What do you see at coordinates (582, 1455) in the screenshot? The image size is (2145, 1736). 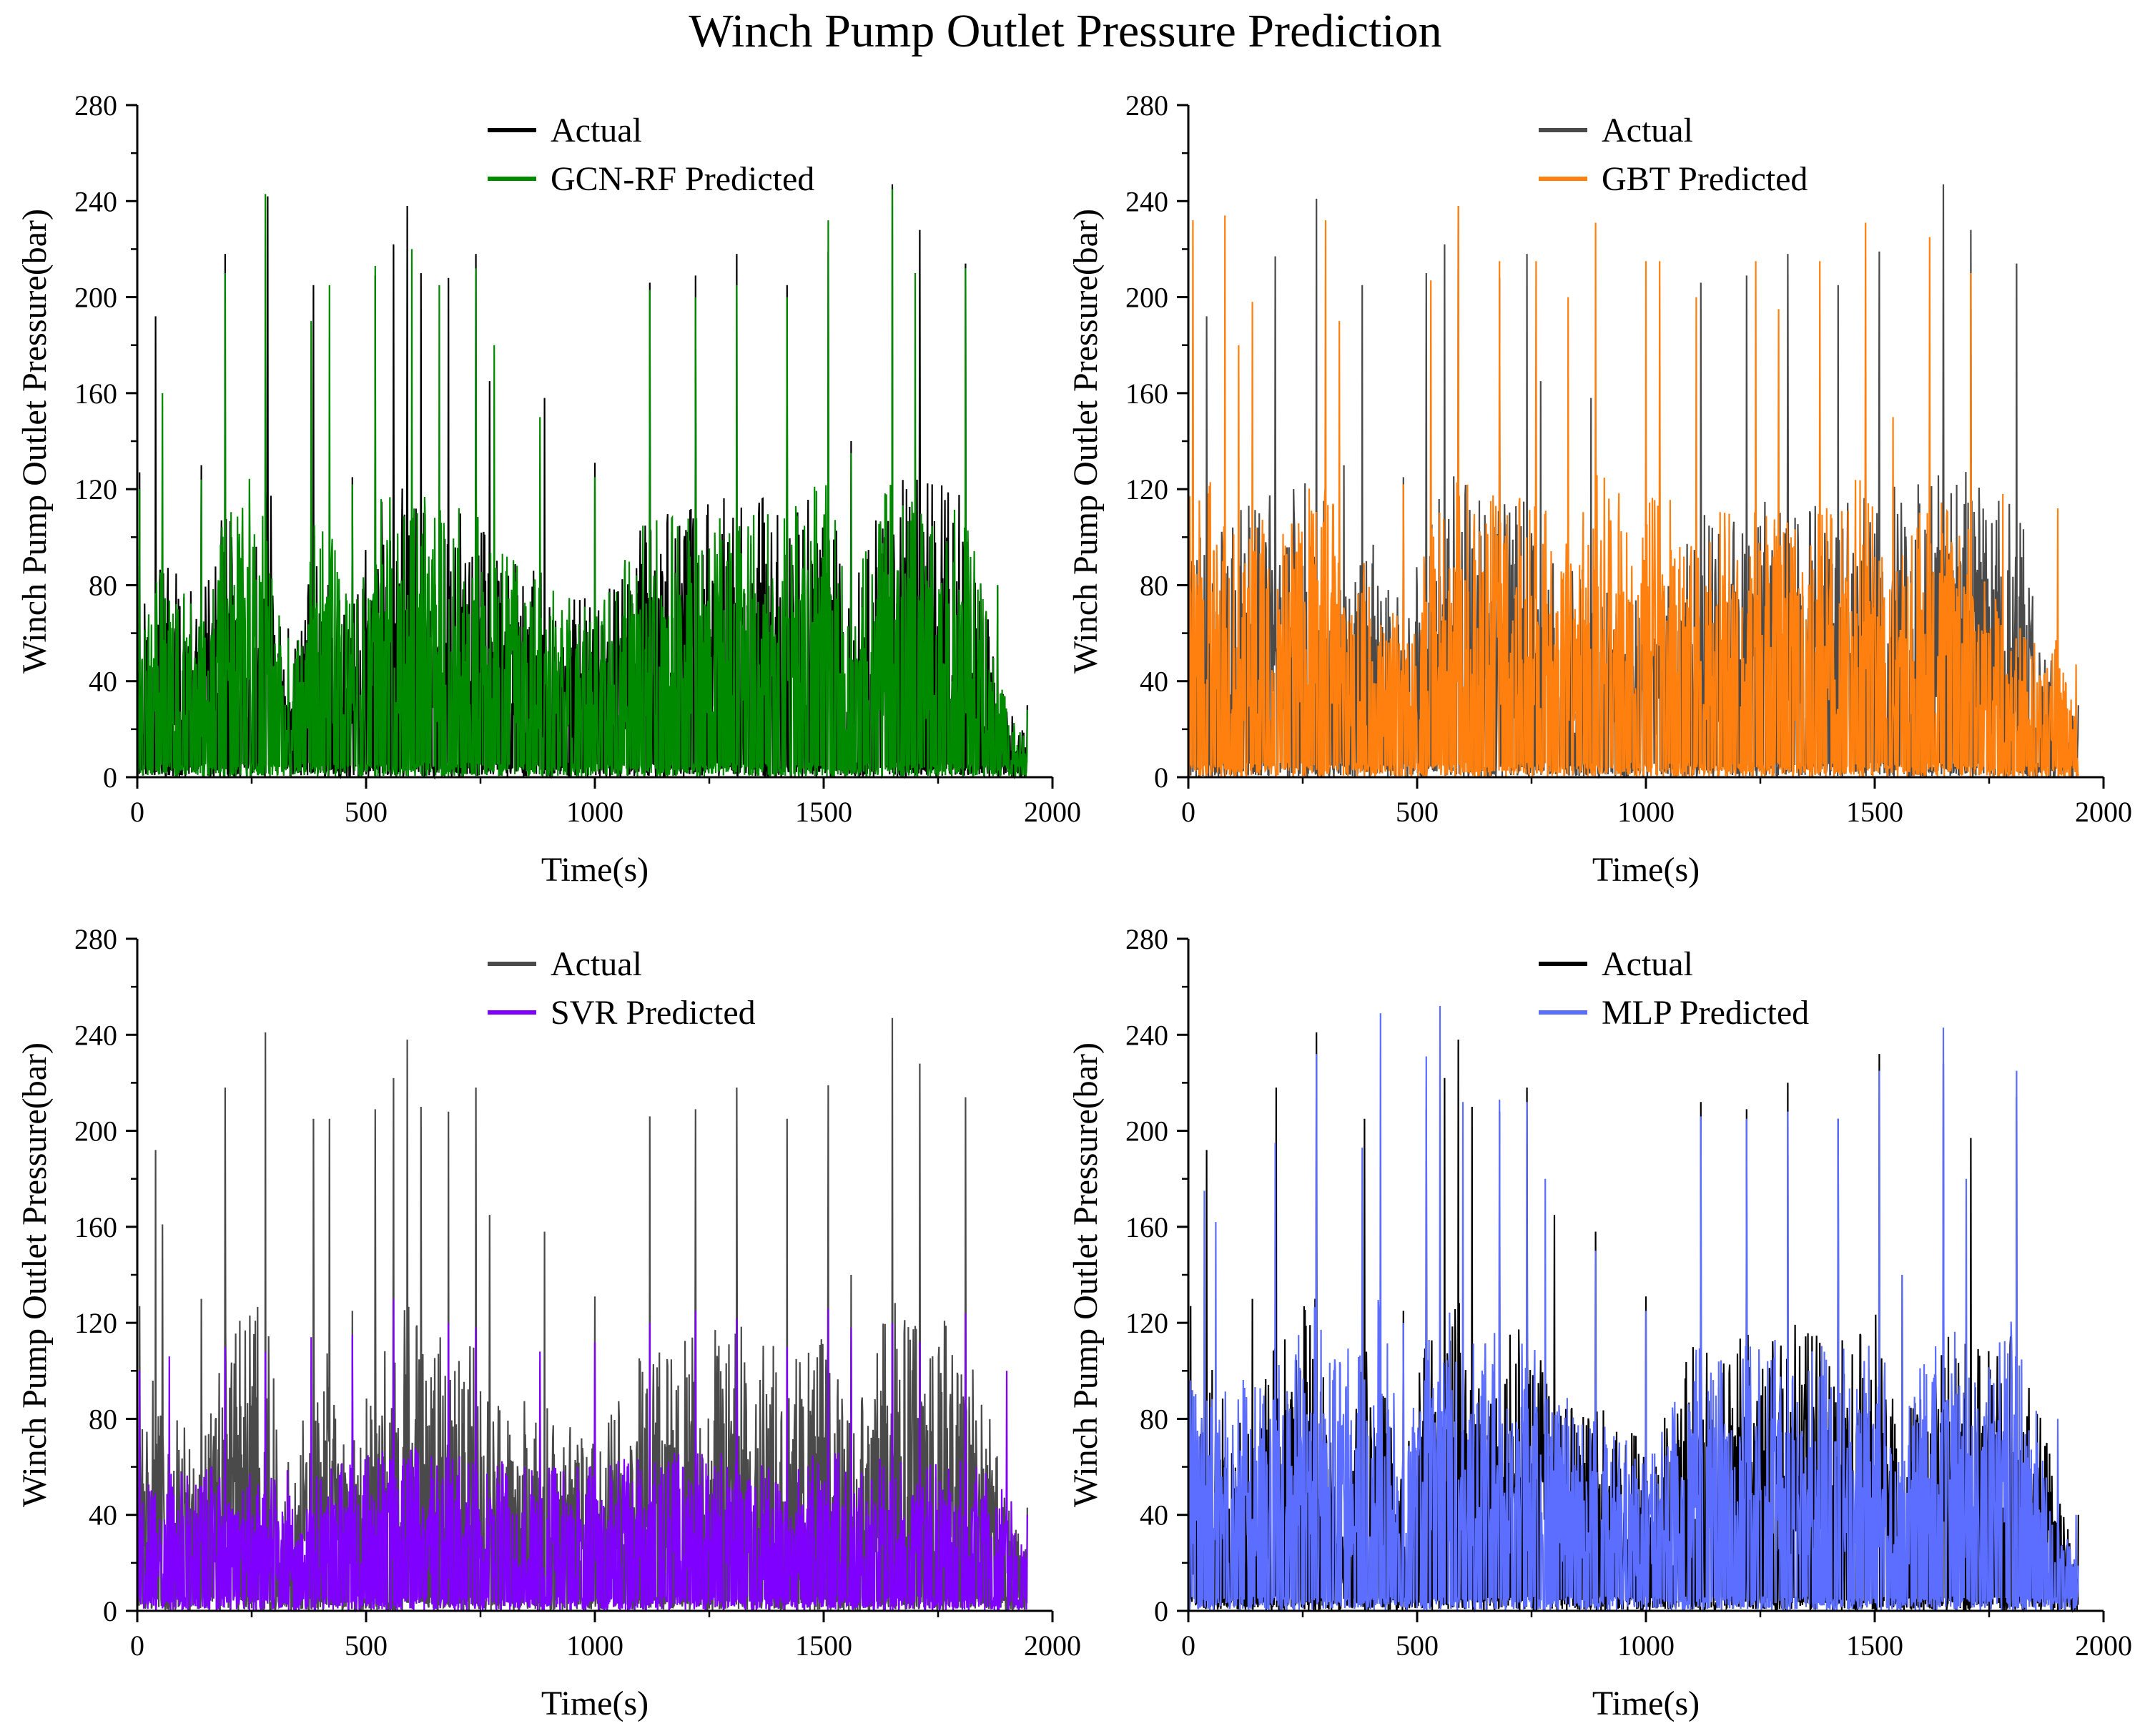 I see `series-line-svr-predicted` at bounding box center [582, 1455].